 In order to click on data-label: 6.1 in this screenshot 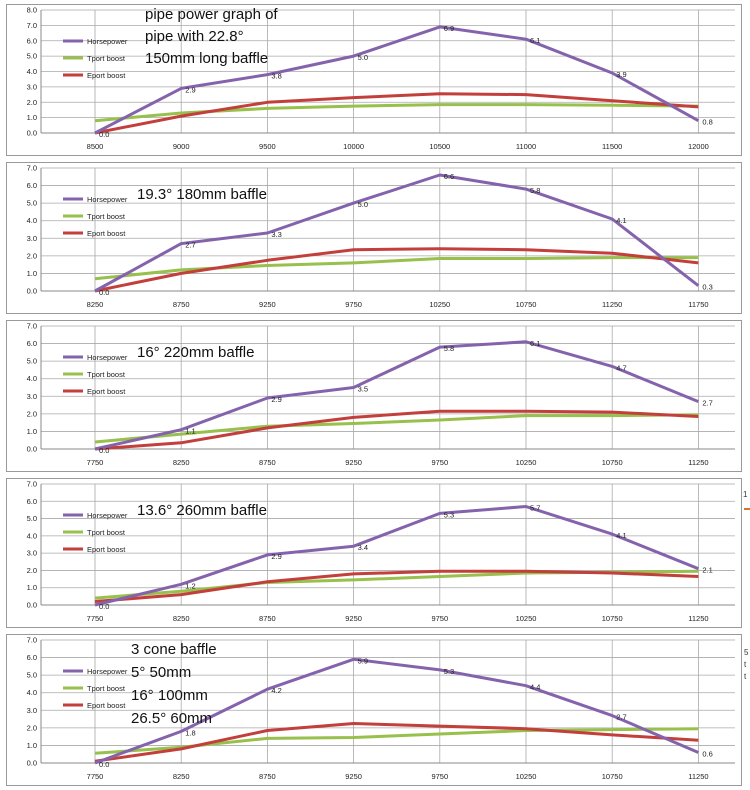, I will do `click(535, 343)`.